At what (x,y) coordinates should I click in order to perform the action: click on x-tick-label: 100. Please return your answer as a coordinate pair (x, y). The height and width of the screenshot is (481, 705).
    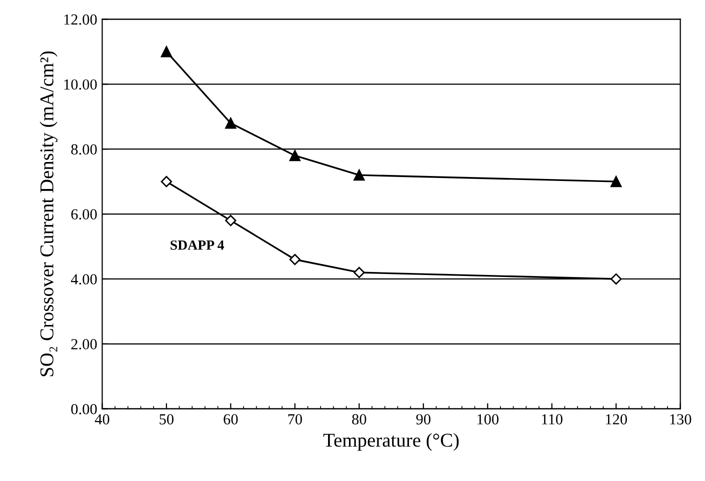
    Looking at the image, I should click on (488, 419).